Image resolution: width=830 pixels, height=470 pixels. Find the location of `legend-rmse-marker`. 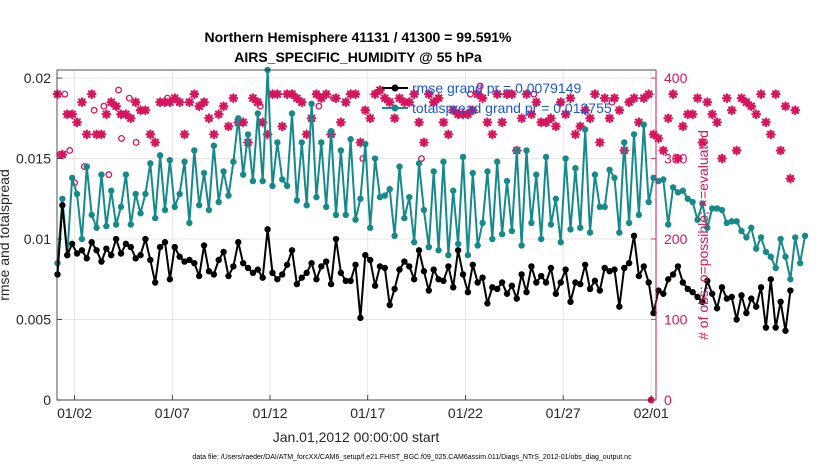

legend-rmse-marker is located at coordinates (395, 88).